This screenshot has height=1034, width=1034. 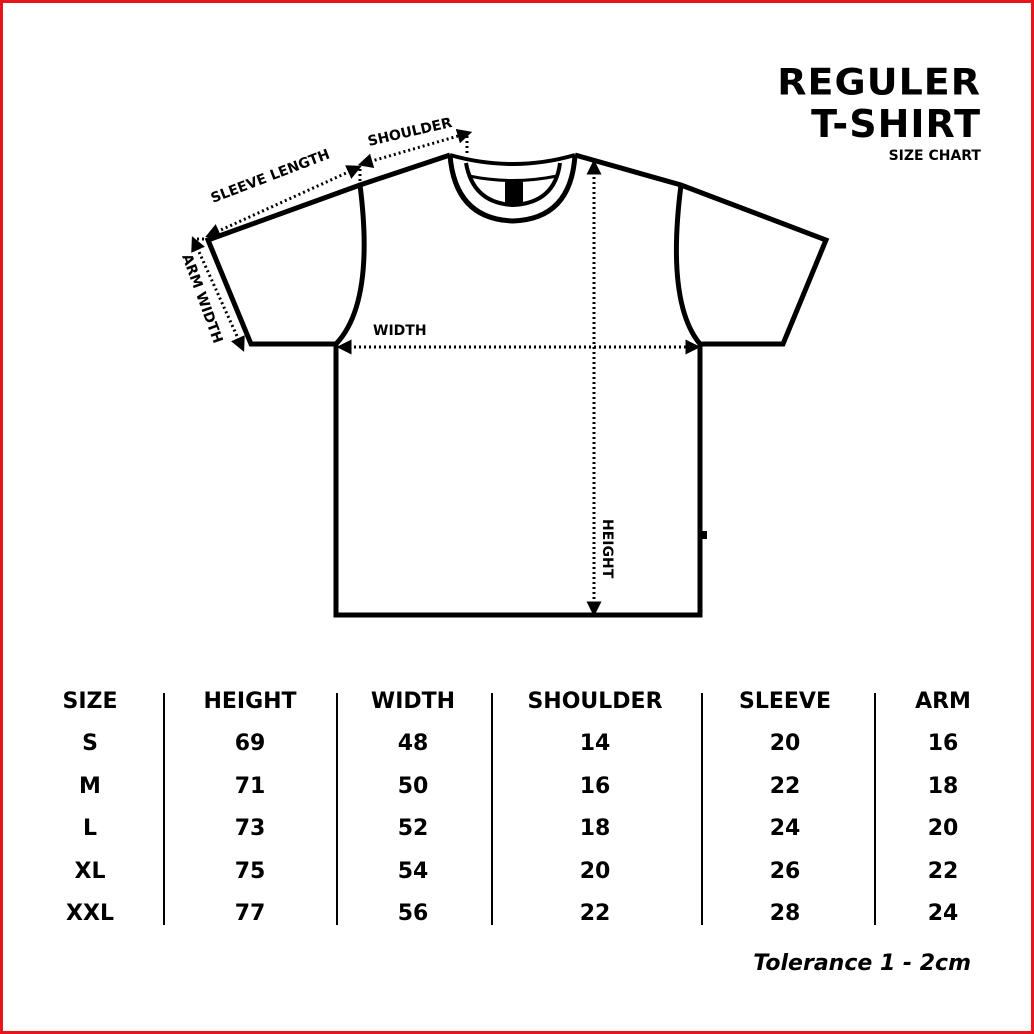 What do you see at coordinates (413, 786) in the screenshot?
I see `table-cell: 50` at bounding box center [413, 786].